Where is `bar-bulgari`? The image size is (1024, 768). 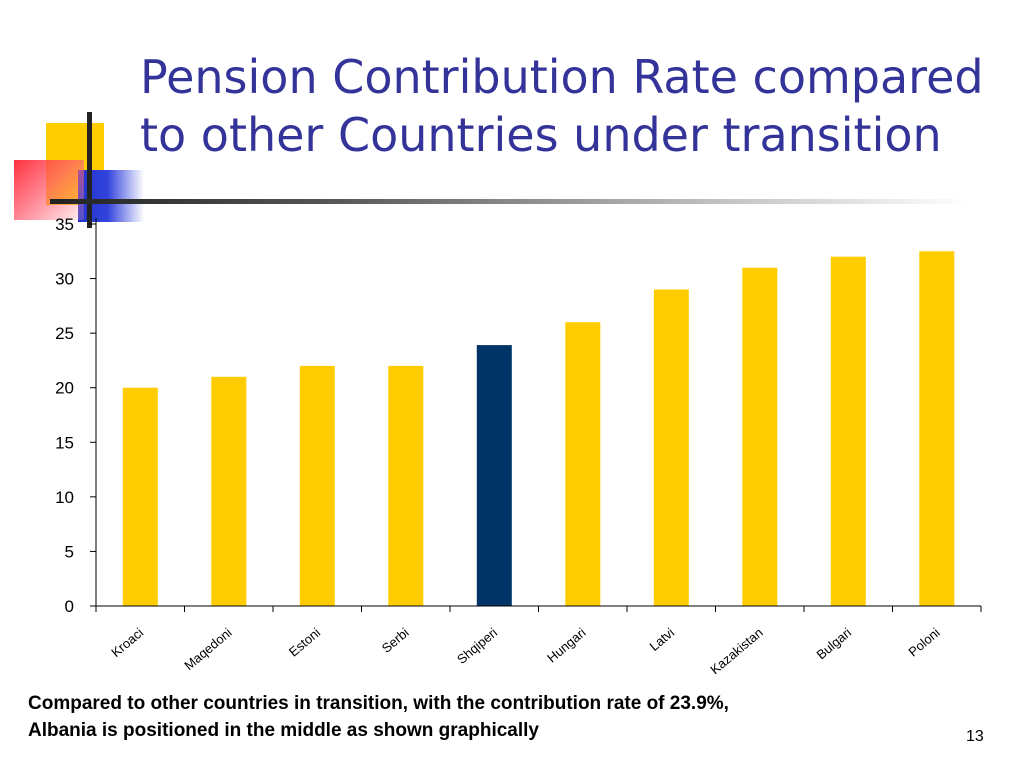 bar-bulgari is located at coordinates (848, 431).